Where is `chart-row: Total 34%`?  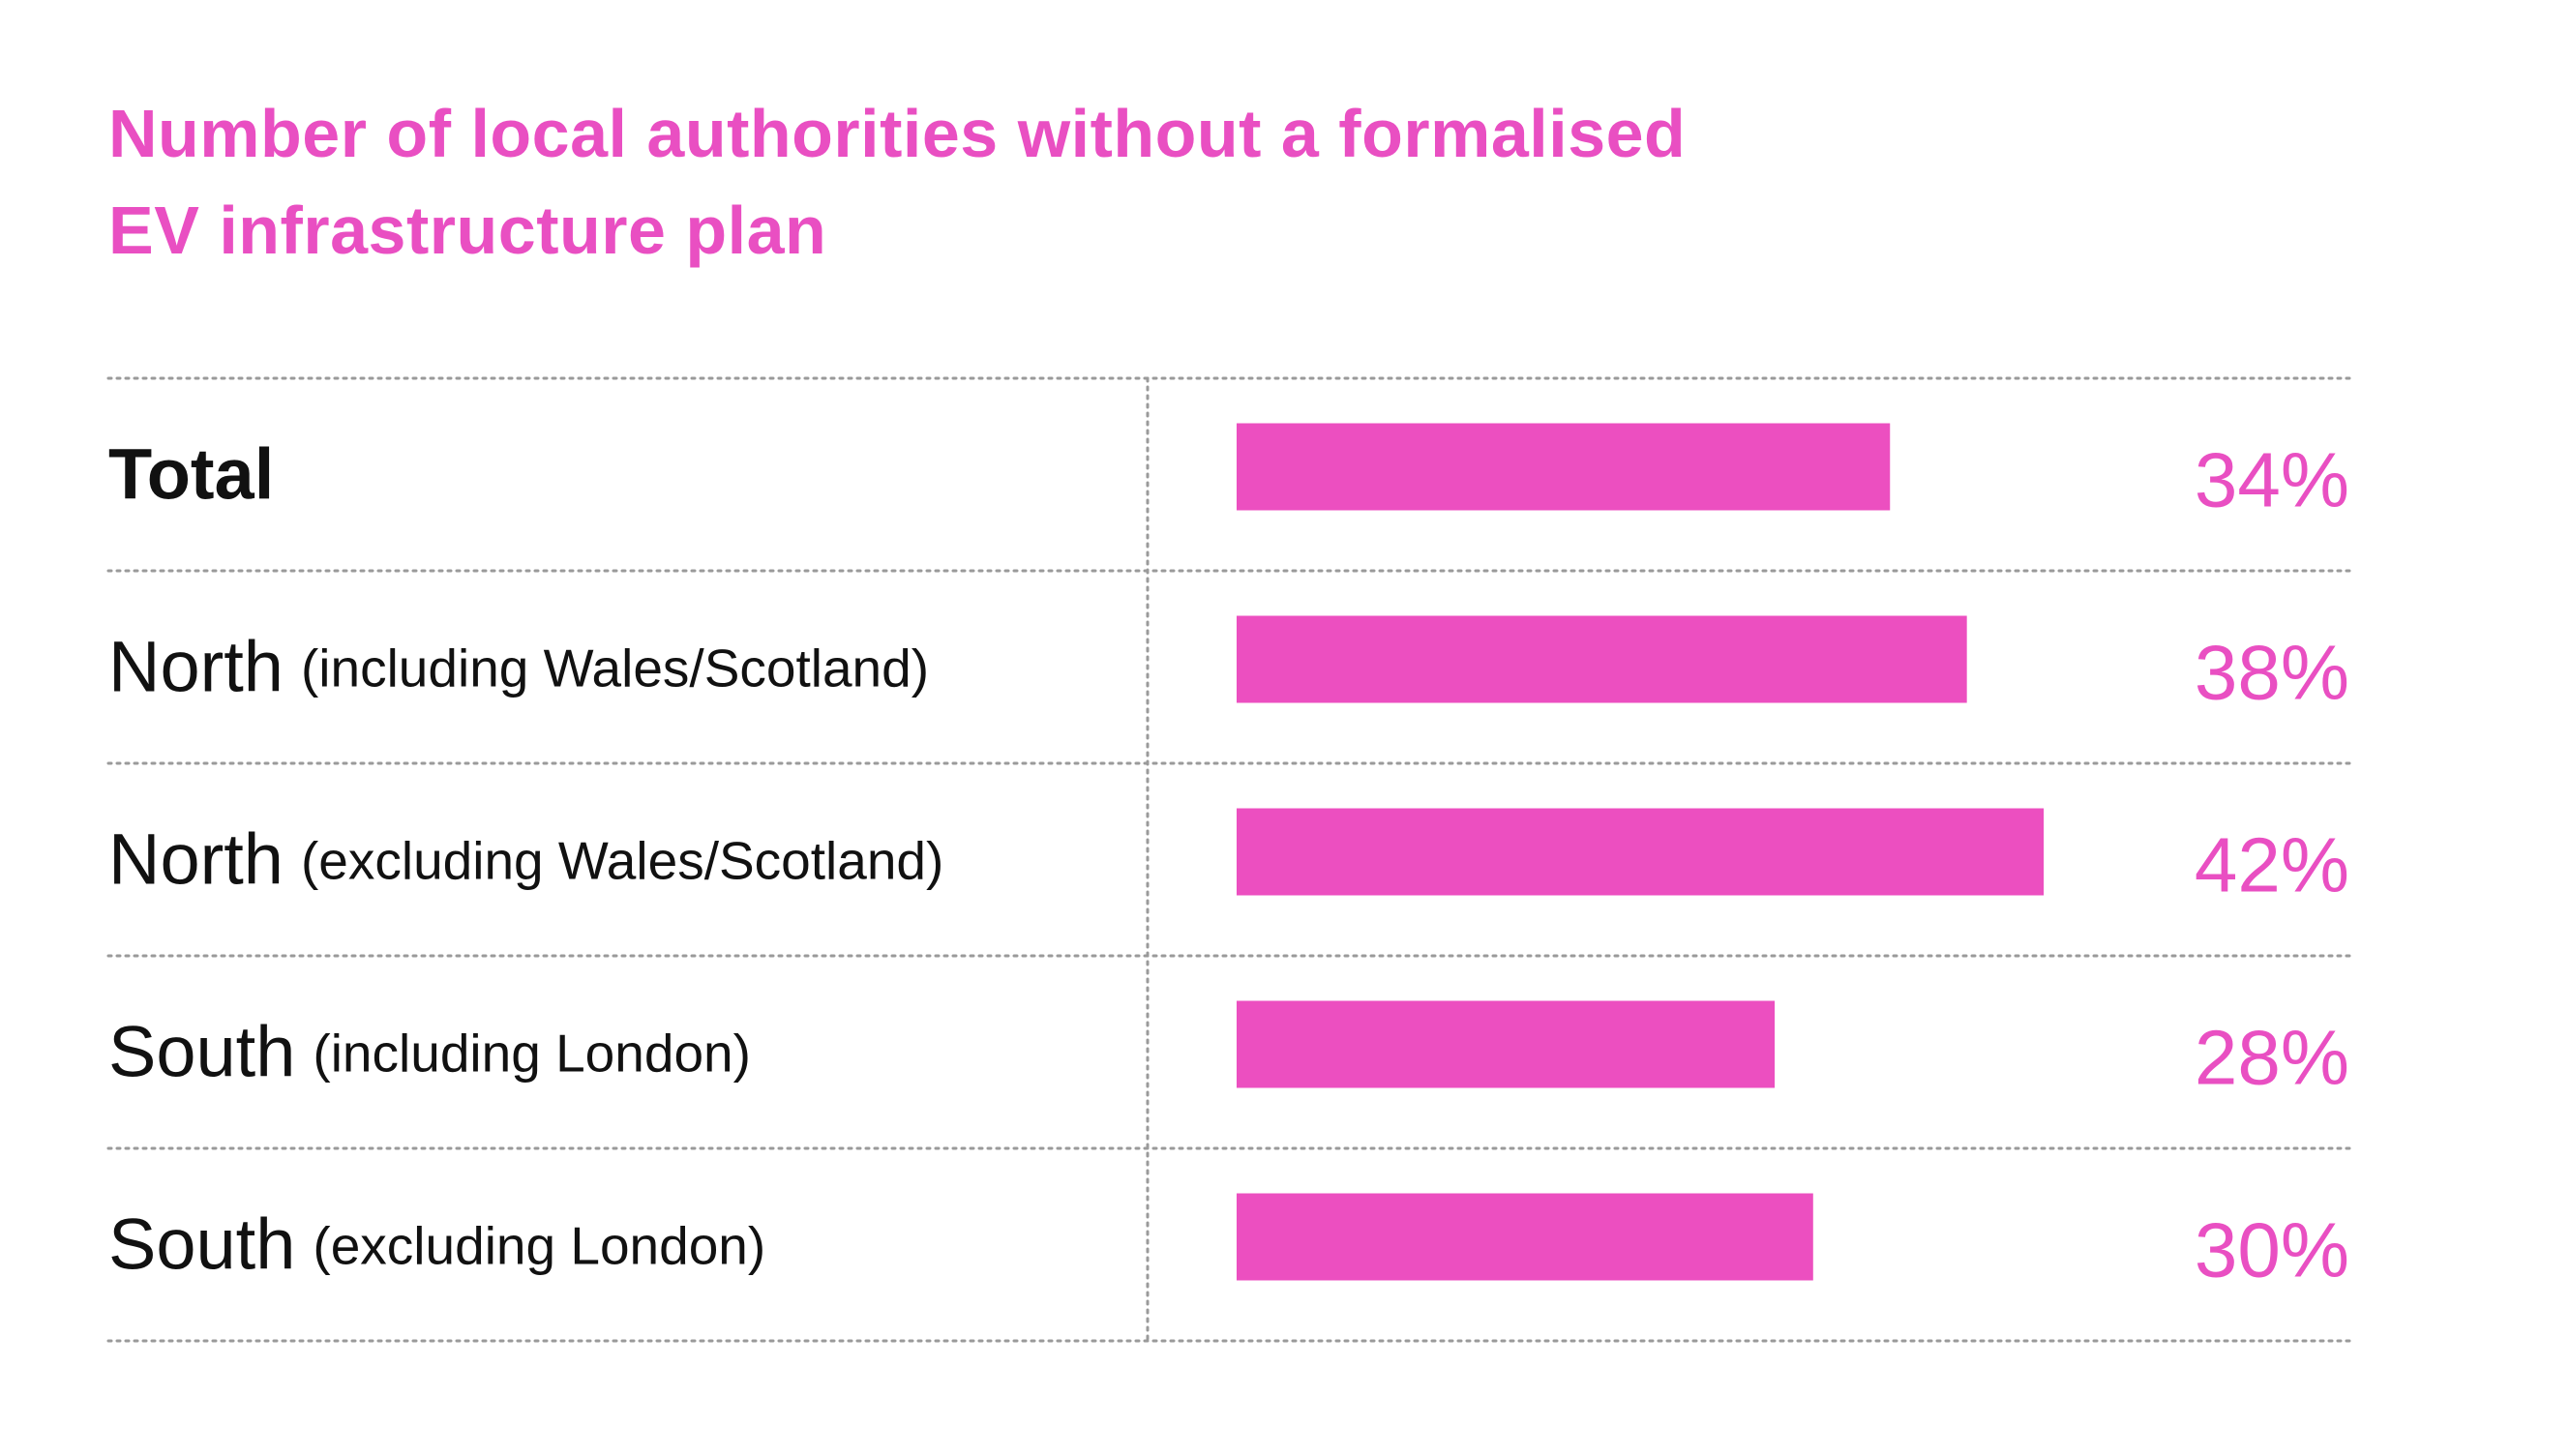 chart-row: Total 34% is located at coordinates (1229, 473).